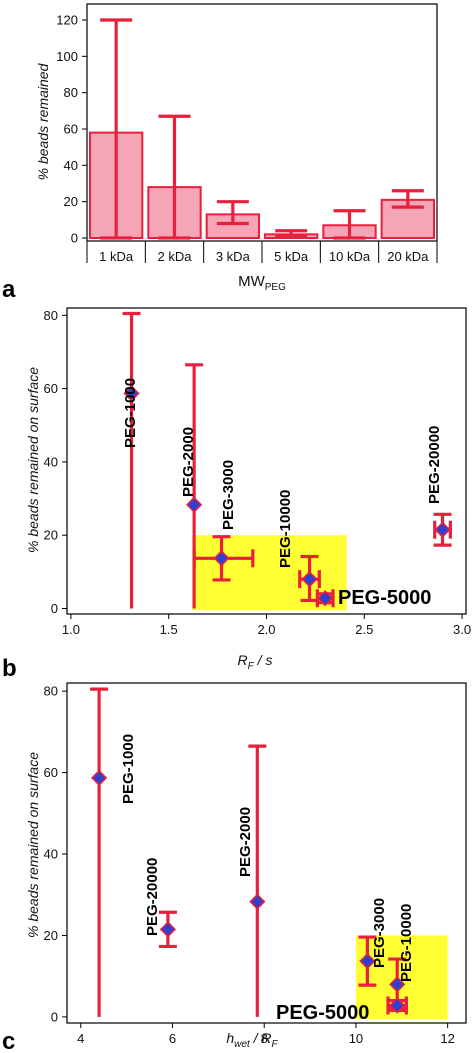 The height and width of the screenshot is (1053, 474). Describe the element at coordinates (262, 283) in the screenshot. I see `x-axis-label: MWPEG` at that location.